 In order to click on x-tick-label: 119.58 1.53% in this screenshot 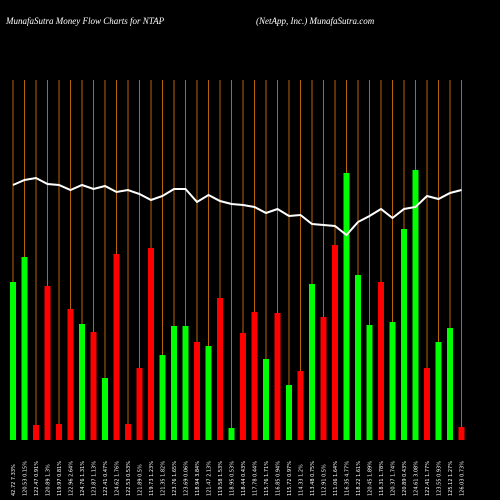, I will do `click(221, 478)`.